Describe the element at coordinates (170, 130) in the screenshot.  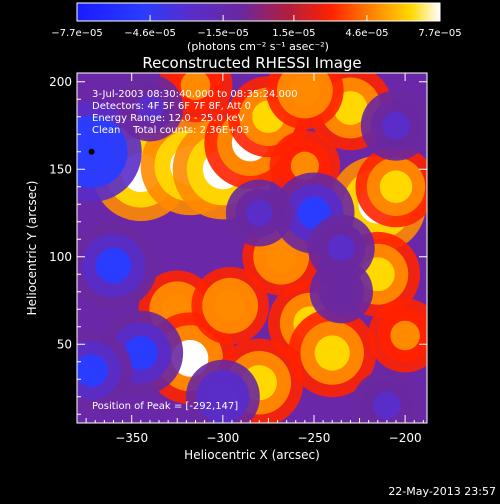
I see `annotation-clean-counts: Clean Total counts: 2.36E+03` at that location.